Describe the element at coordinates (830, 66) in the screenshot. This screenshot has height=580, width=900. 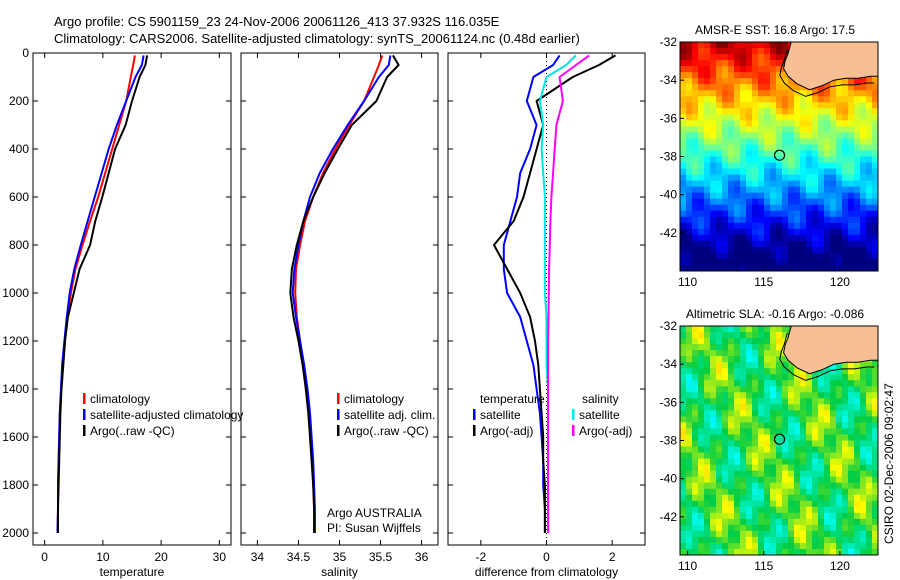
I see `land-area` at that location.